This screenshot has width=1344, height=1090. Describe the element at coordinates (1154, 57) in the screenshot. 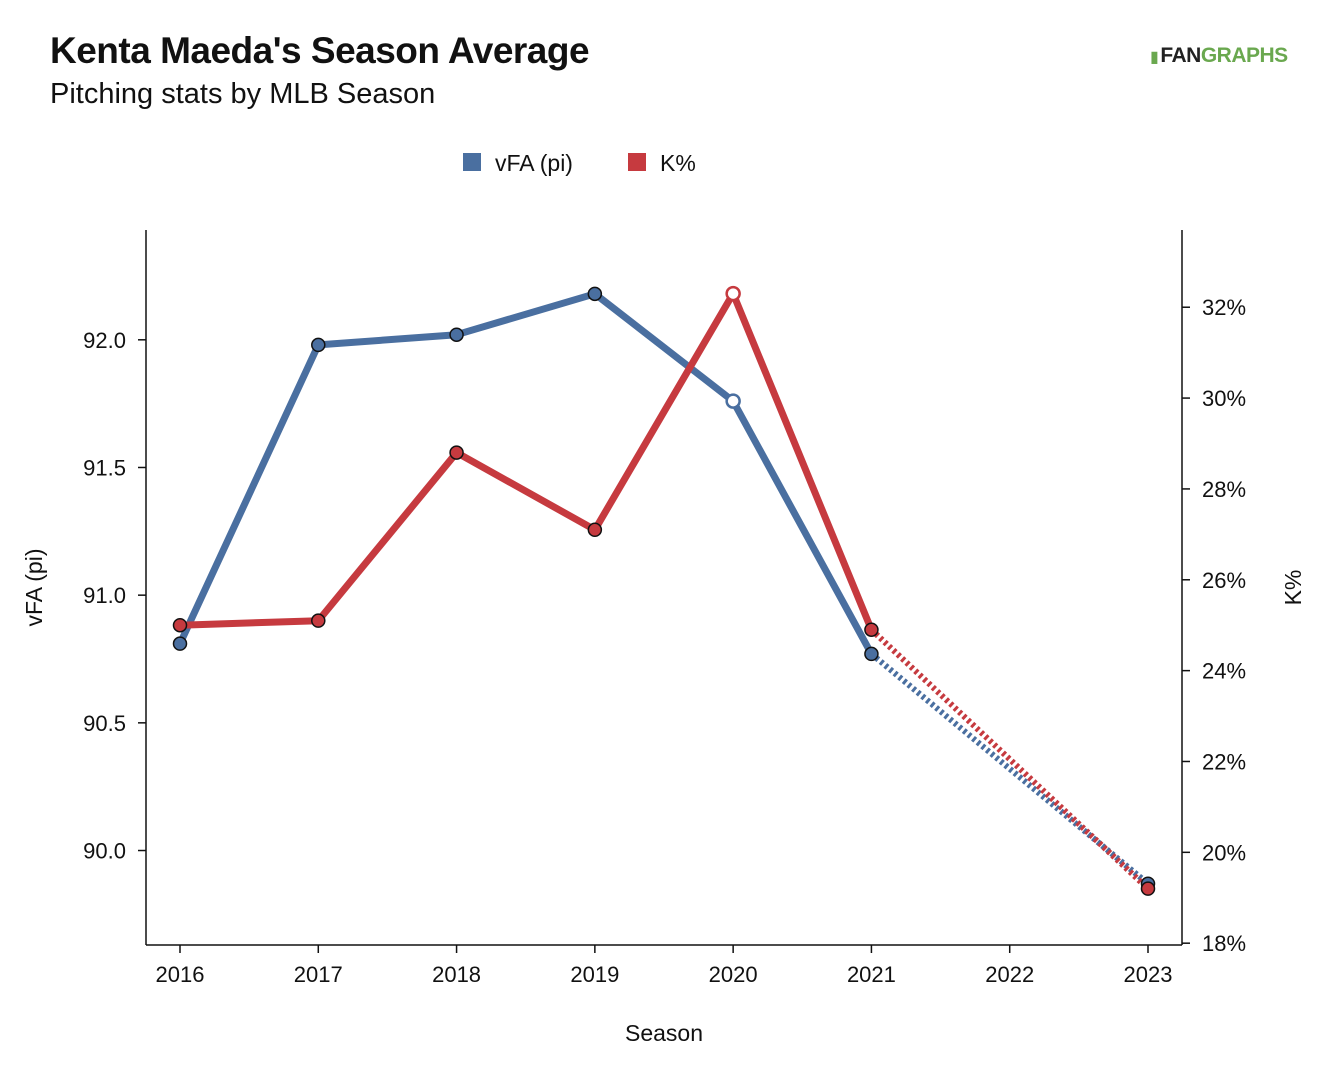

I see `logo-mark-icon: ▮` at that location.